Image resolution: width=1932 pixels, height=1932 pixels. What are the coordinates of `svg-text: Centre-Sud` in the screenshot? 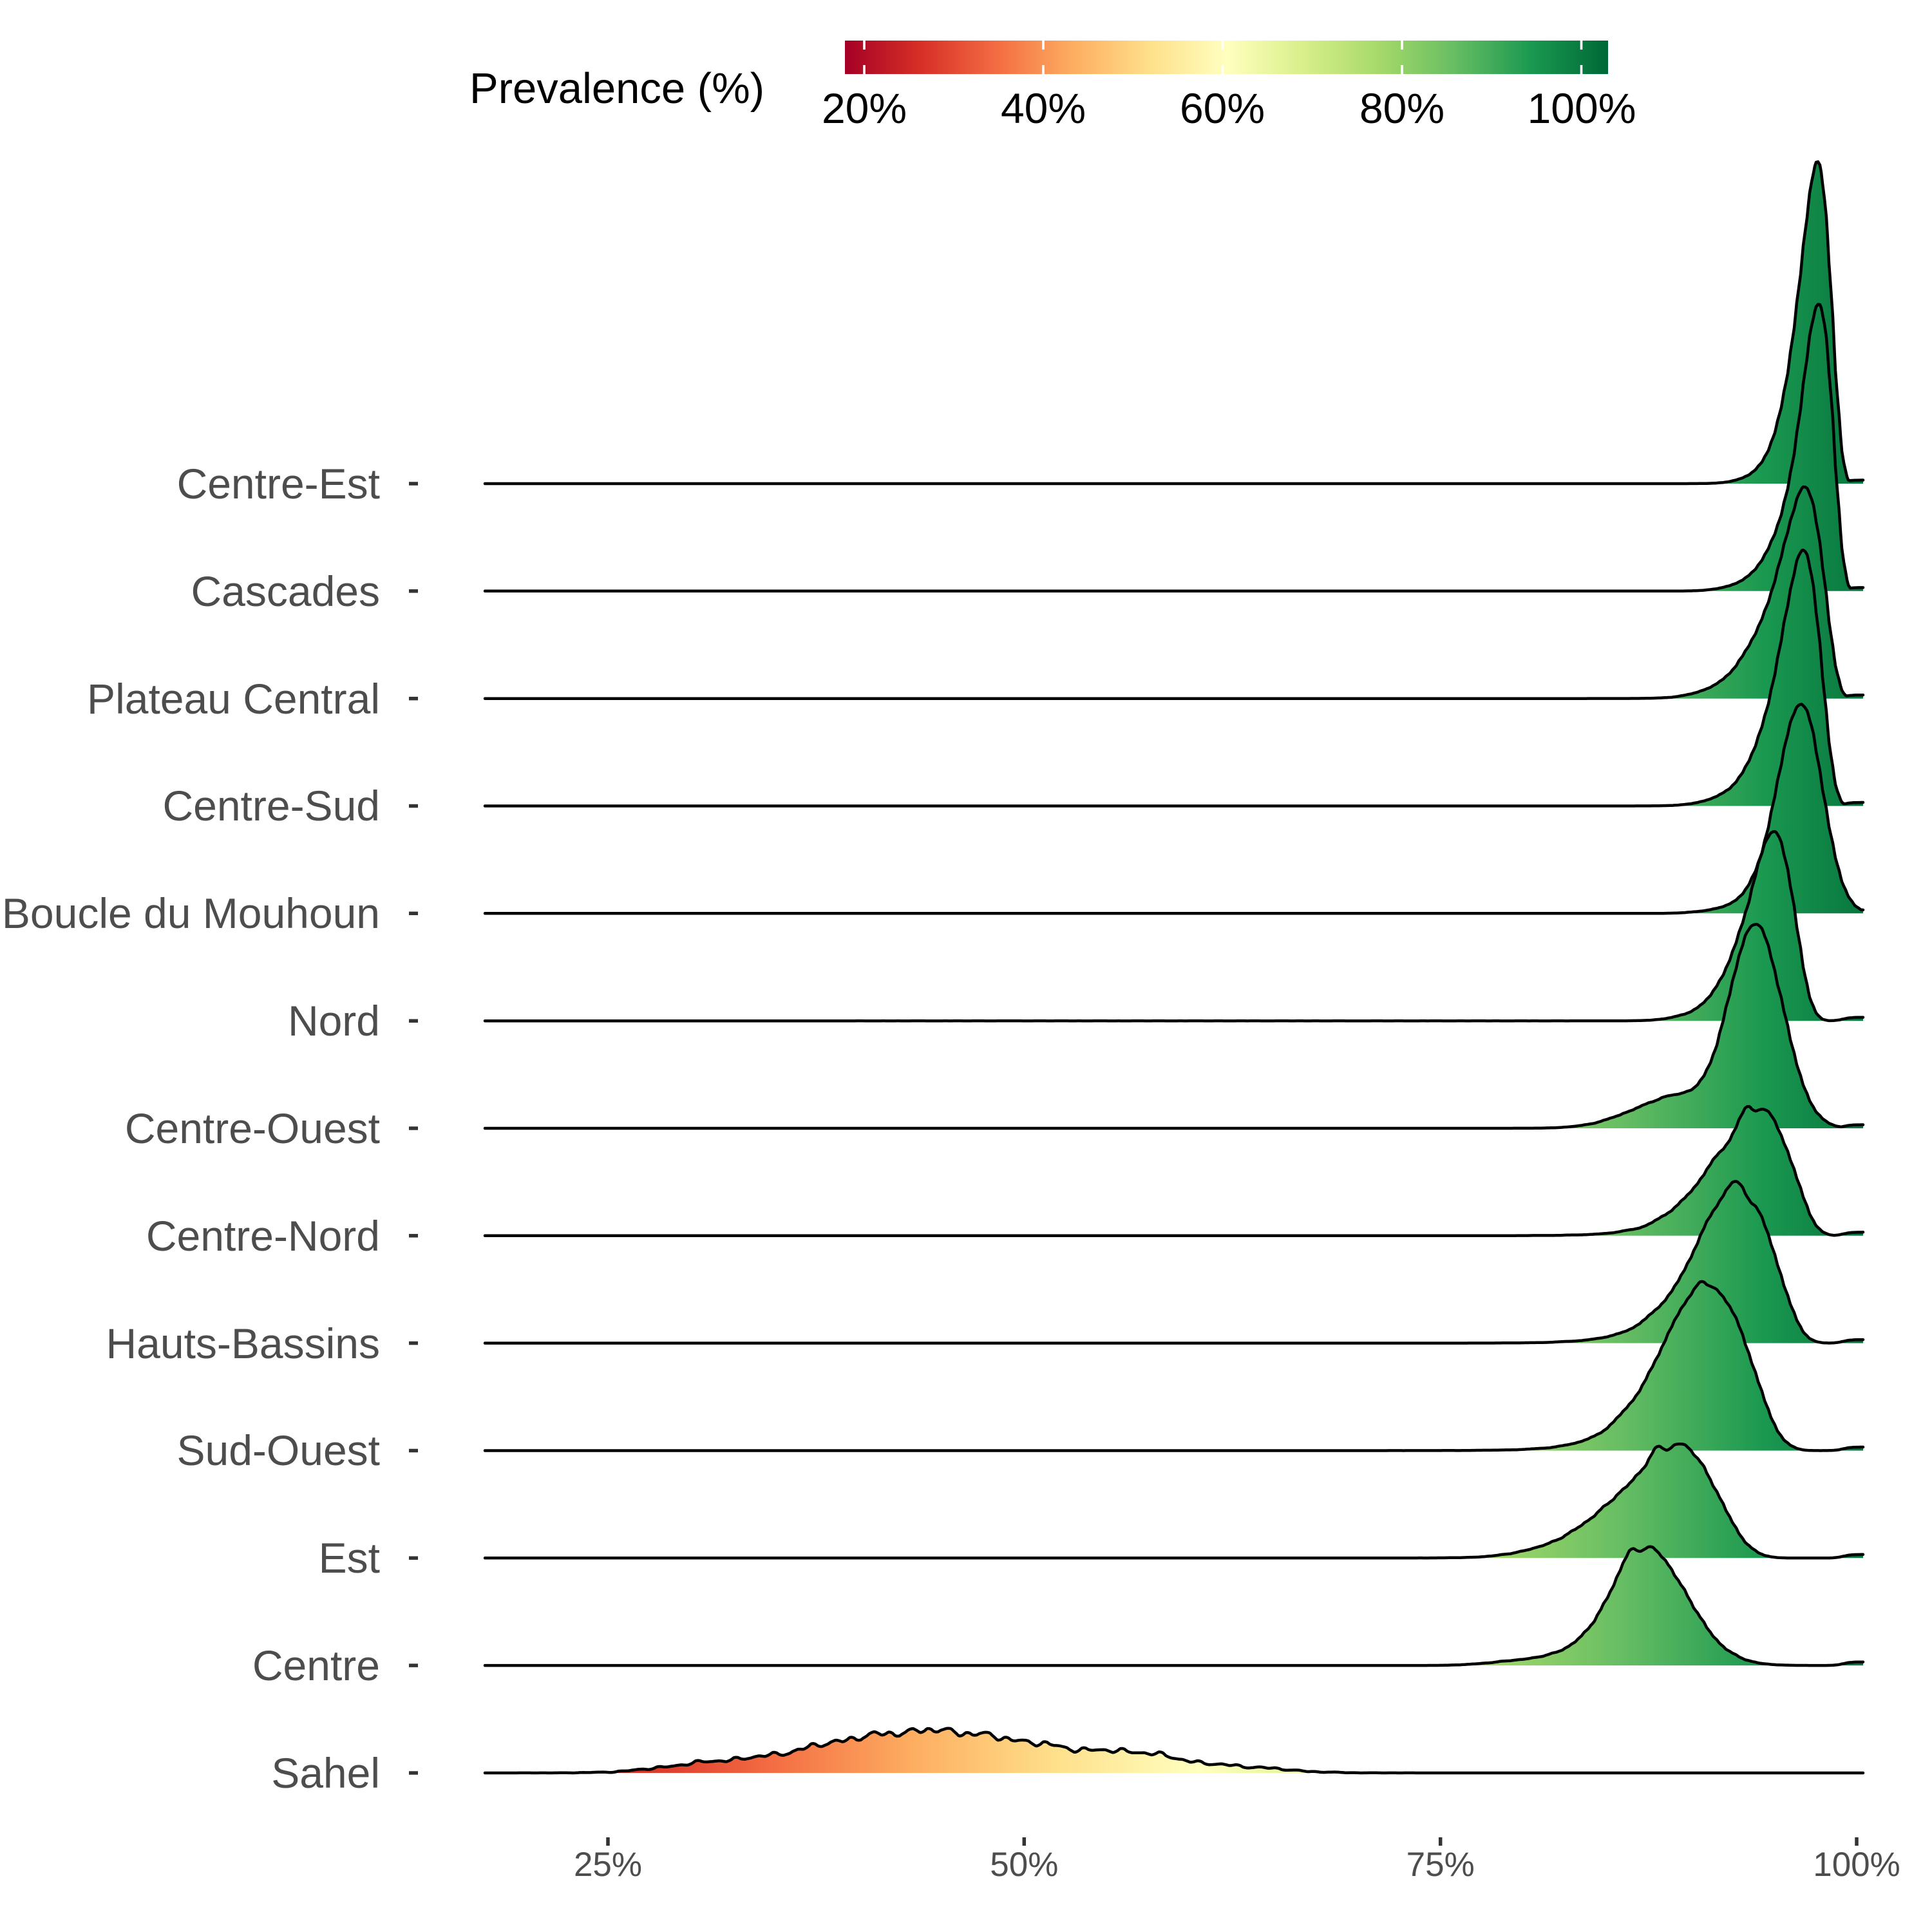 It's located at (271, 806).